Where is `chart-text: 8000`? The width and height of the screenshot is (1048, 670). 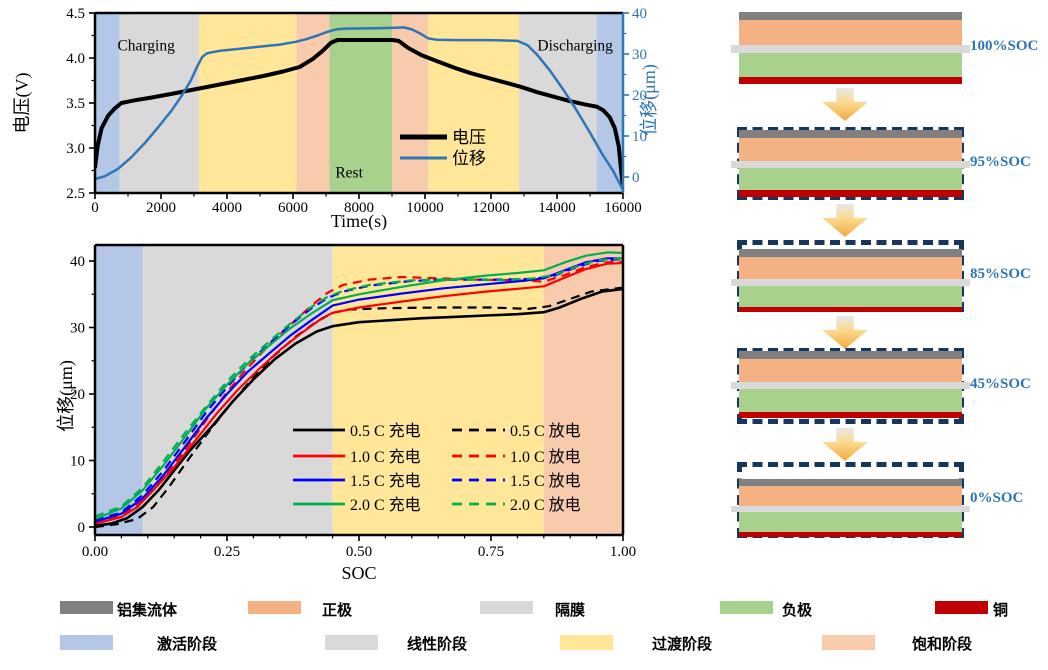
chart-text: 8000 is located at coordinates (359, 208).